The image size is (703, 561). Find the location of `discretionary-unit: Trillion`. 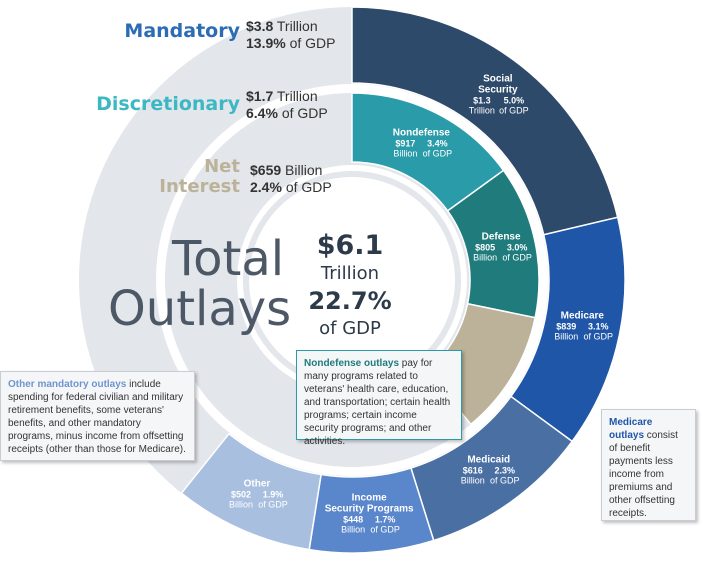

discretionary-unit: Trillion is located at coordinates (297, 96).